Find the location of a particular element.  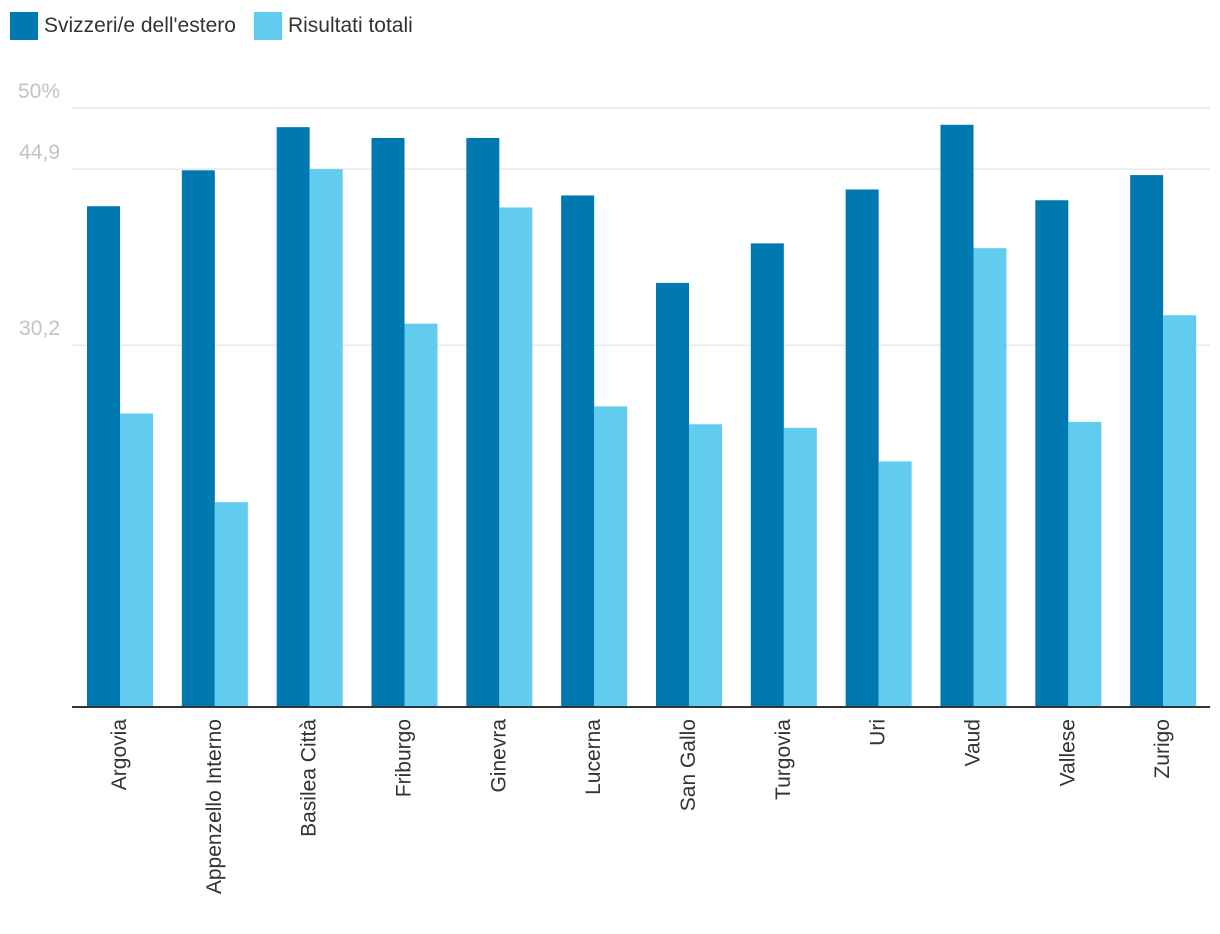

x-tick-label-1: Appenzello Interno is located at coordinates (214, 806).